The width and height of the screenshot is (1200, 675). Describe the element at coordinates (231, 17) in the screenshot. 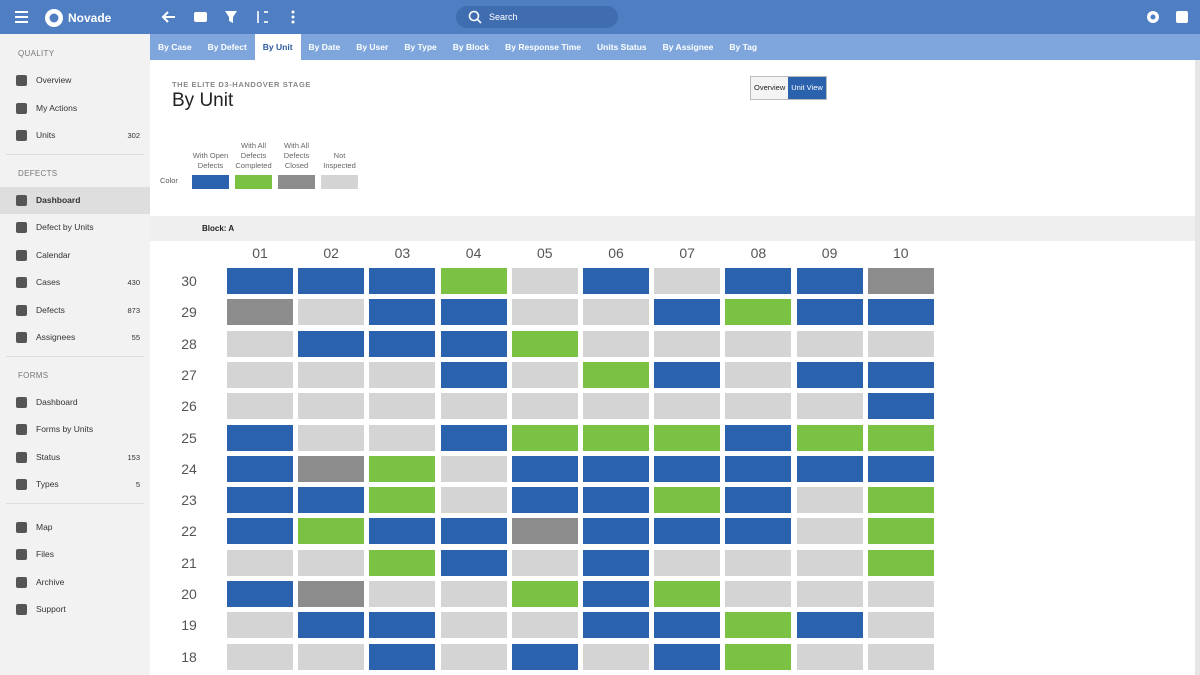

I see `filter-button` at that location.